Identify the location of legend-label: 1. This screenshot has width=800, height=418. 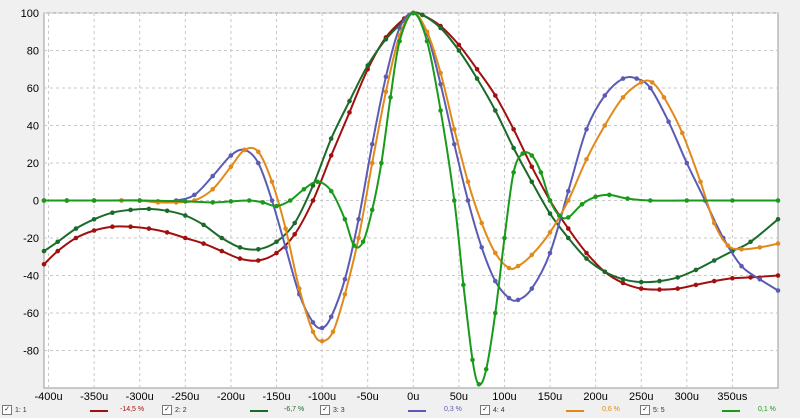
(21, 410).